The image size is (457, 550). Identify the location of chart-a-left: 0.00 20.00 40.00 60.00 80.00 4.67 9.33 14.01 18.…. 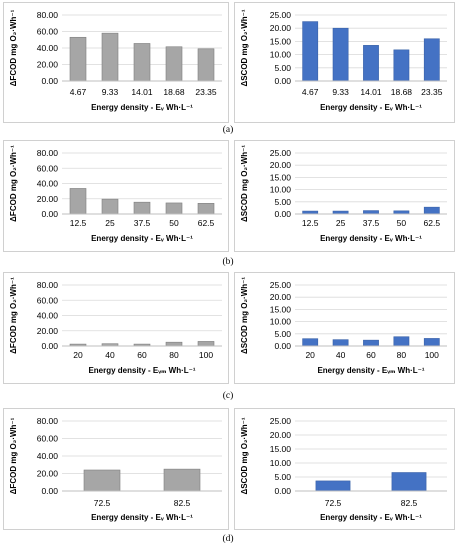
(115, 60).